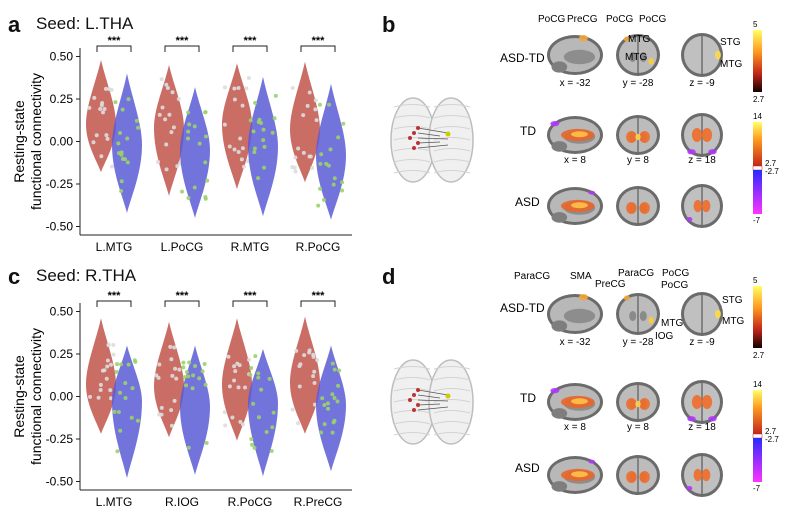 The height and width of the screenshot is (530, 800). I want to click on slice-coordinate: x = -32, so click(575, 83).